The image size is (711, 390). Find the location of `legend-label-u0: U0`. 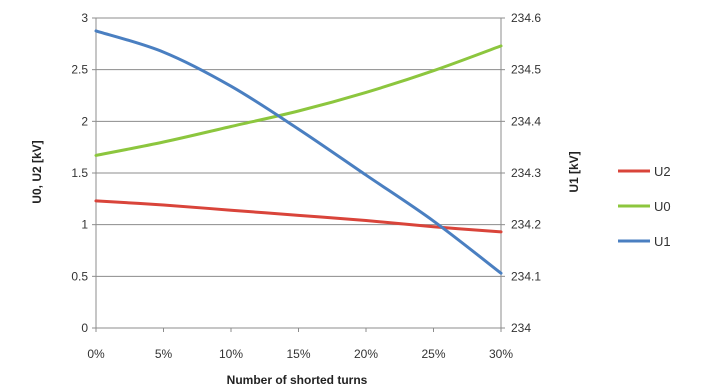

legend-label-u0: U0 is located at coordinates (662, 206).